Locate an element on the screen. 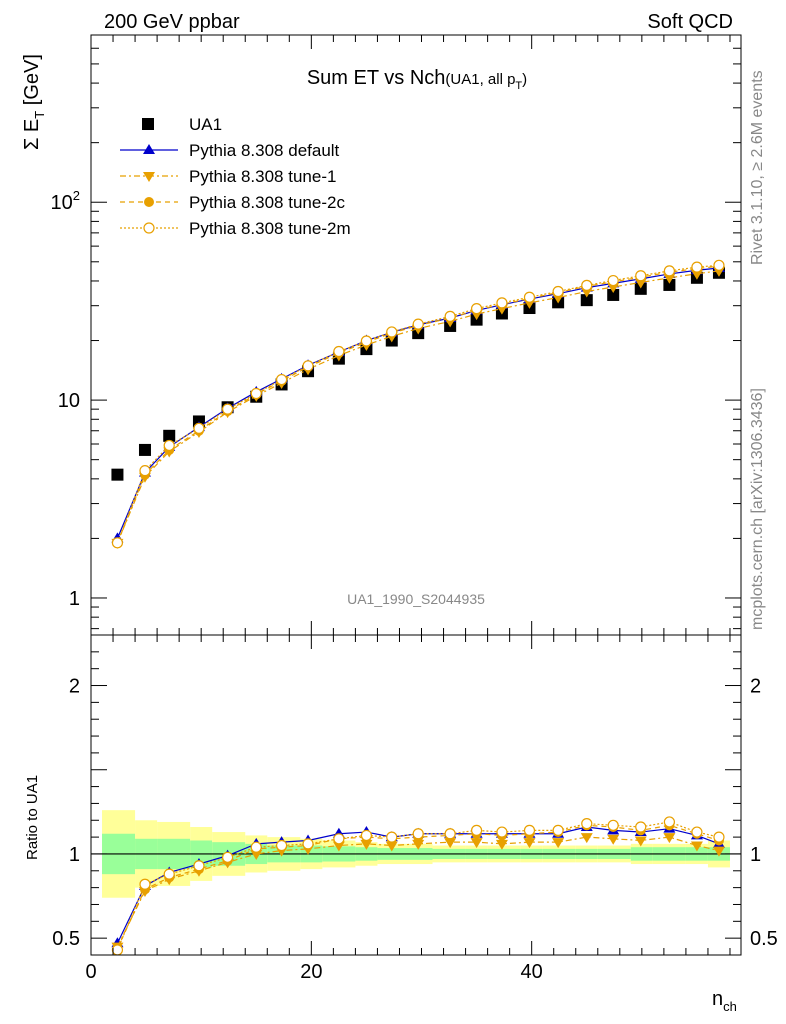 The image size is (786, 1024). y-tick-label-right: 0.5 is located at coordinates (764, 939).